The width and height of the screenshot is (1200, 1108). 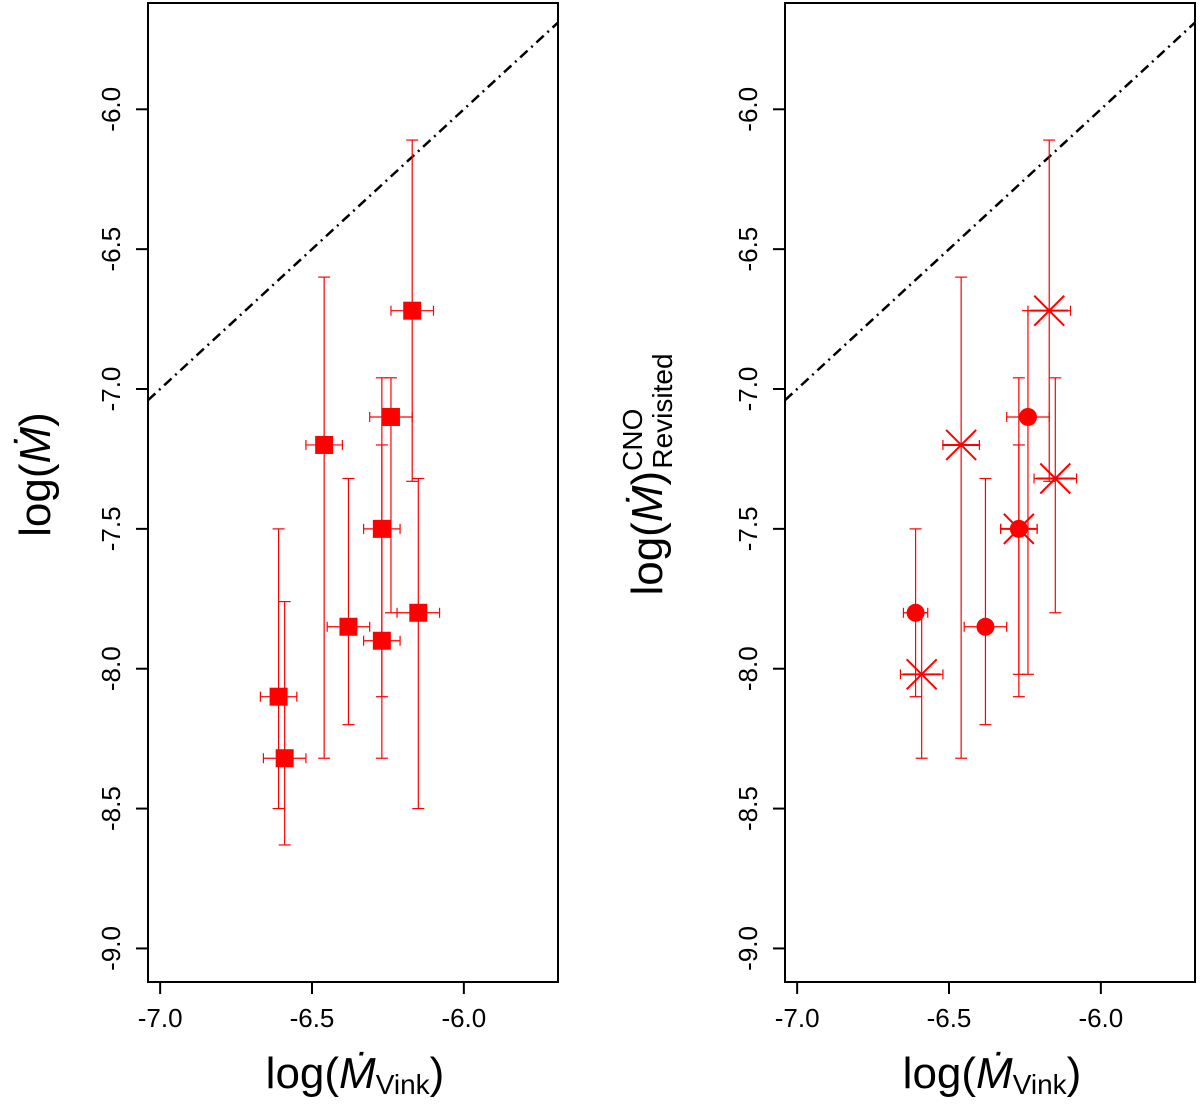 I want to click on y-axis-title-sub: Revisited, so click(x=662, y=410).